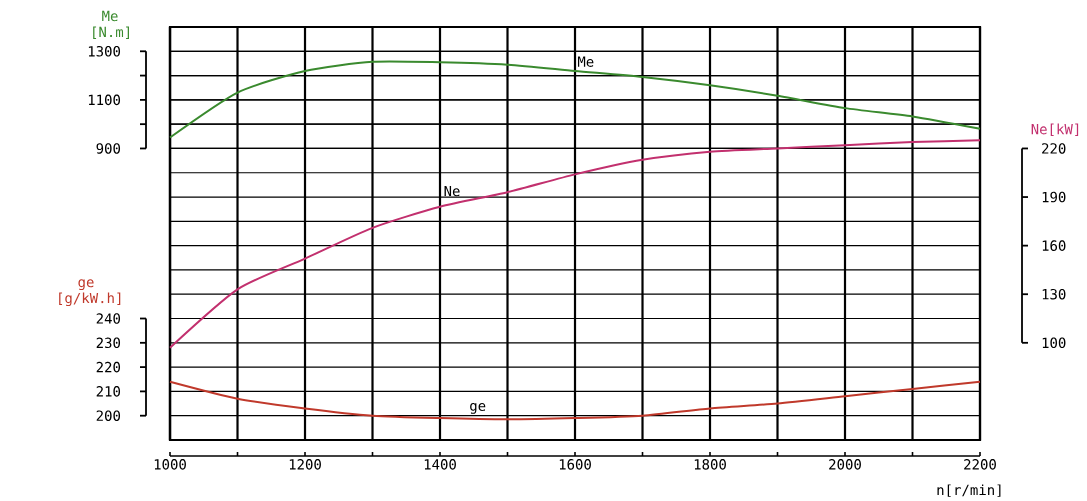  What do you see at coordinates (104, 51) in the screenshot?
I see `y-tick-label: 1300` at bounding box center [104, 51].